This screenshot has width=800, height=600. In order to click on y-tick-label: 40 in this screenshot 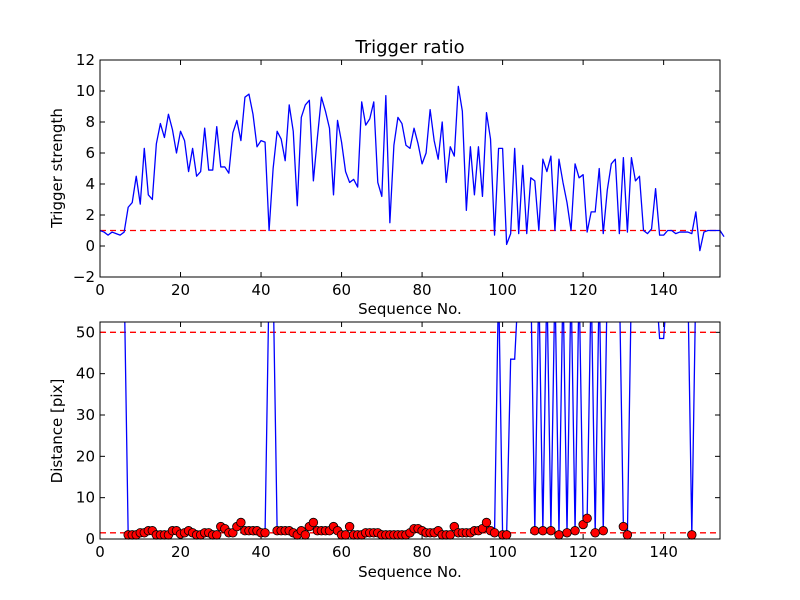, I will do `click(85, 374)`.